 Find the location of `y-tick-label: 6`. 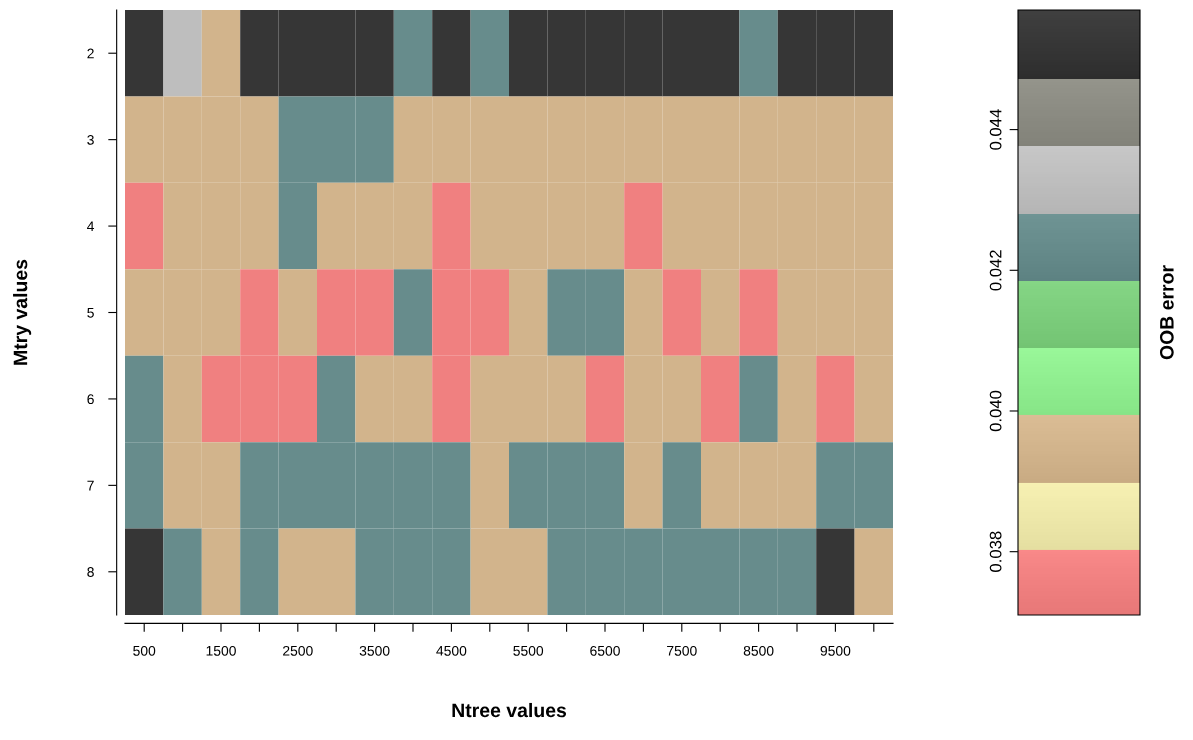

y-tick-label: 6 is located at coordinates (90, 399).